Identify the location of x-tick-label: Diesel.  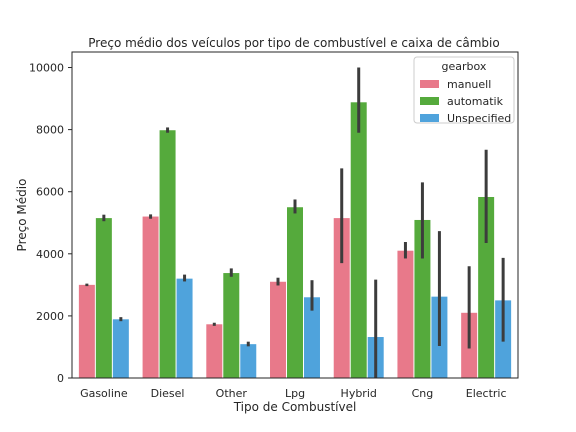
(168, 393).